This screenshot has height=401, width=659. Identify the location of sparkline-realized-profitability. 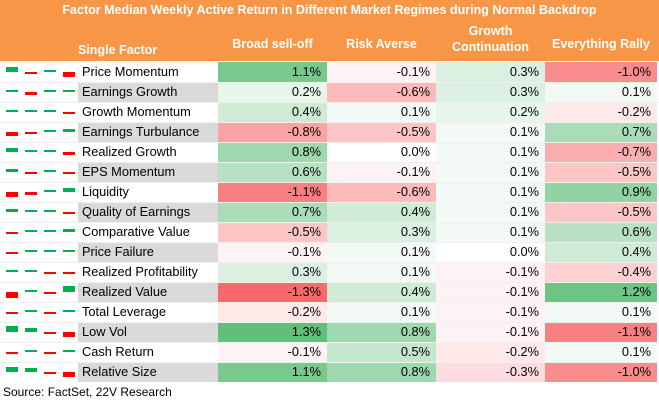
(39, 272).